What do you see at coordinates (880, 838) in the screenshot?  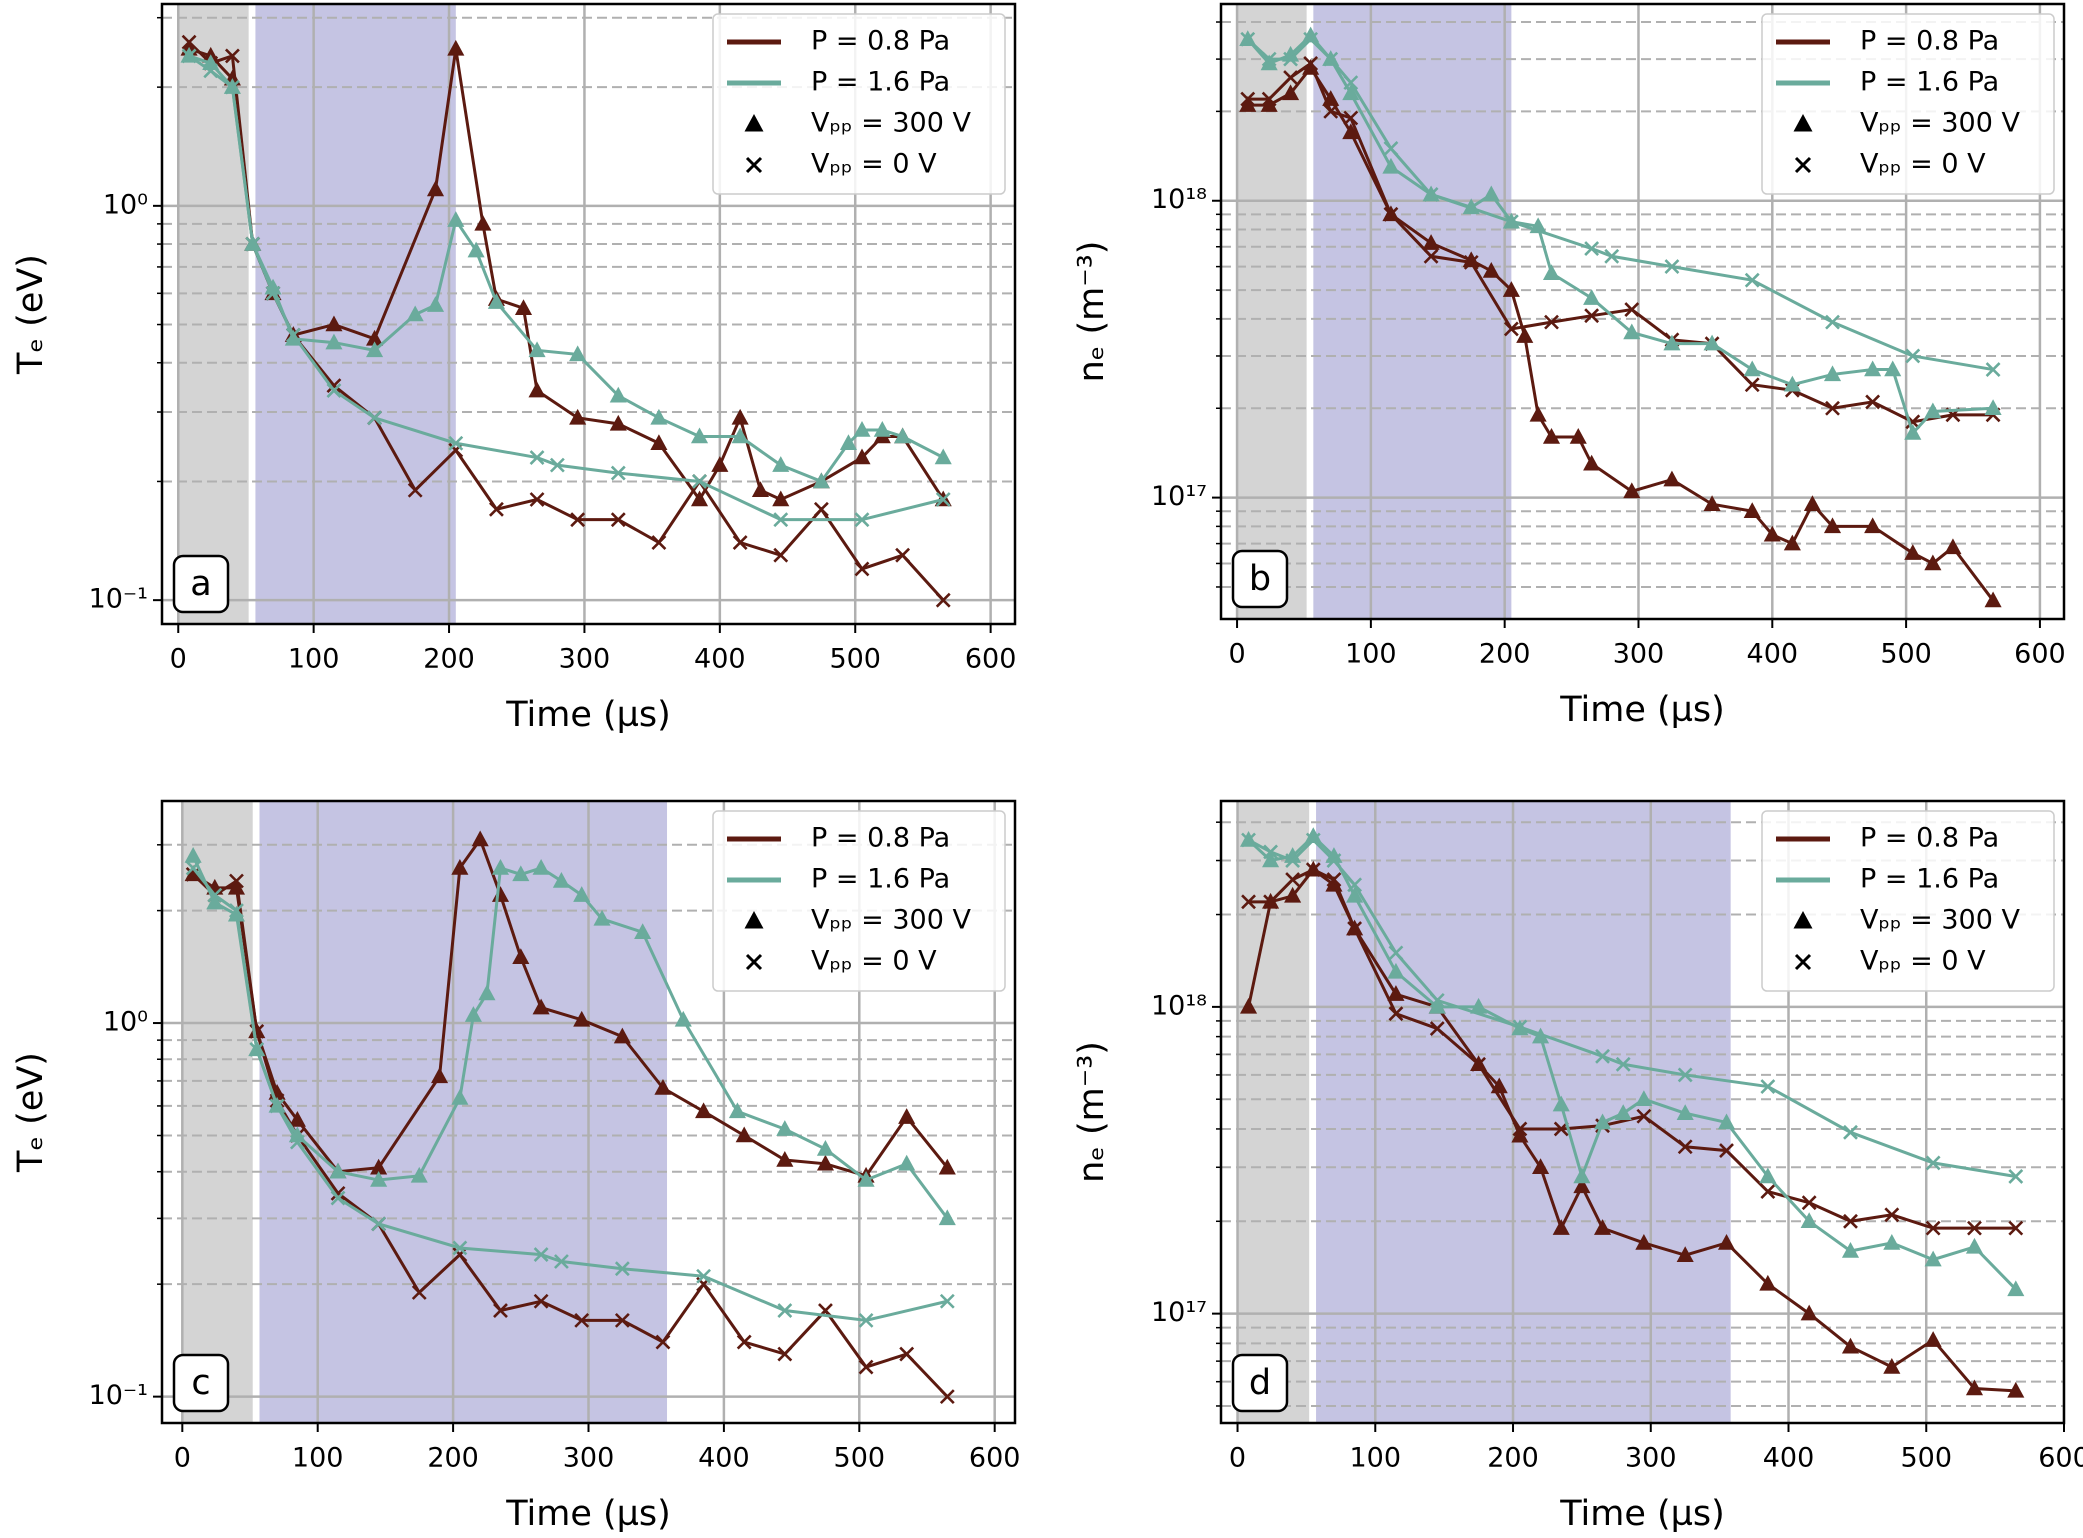 I see `legend-label: P = 0.8 Pa` at bounding box center [880, 838].